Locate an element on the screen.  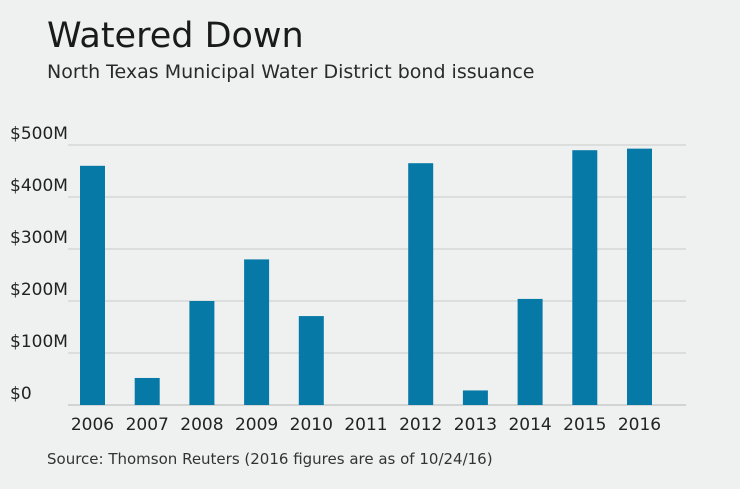
bar-2013 is located at coordinates (475, 397).